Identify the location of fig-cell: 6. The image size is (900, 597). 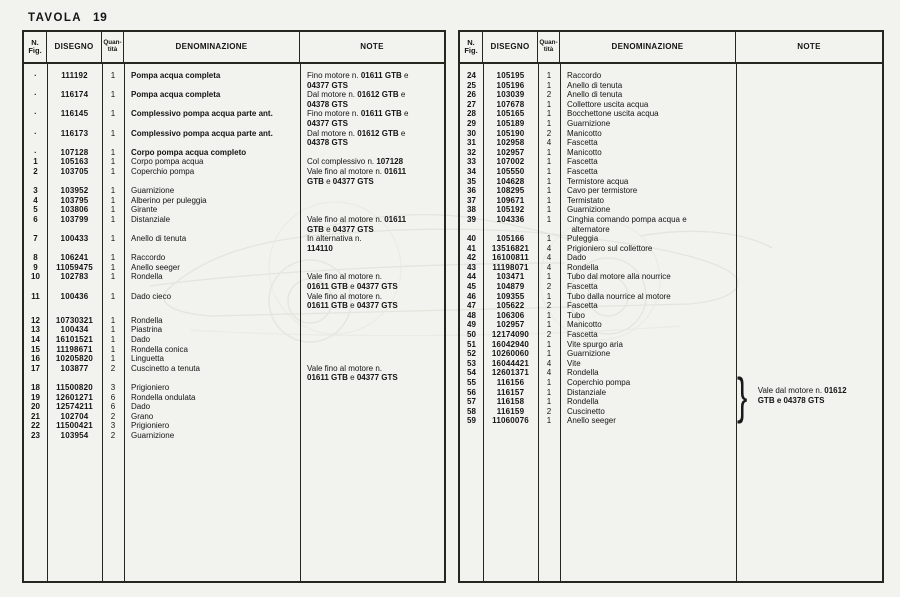
(35, 219).